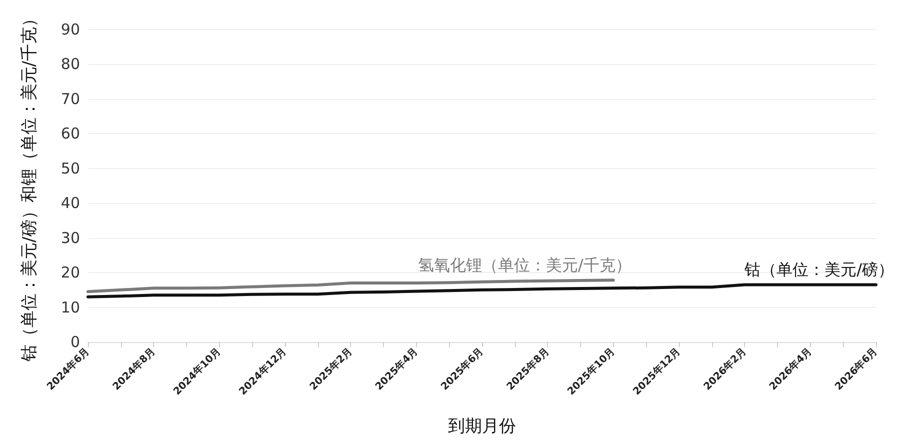 The width and height of the screenshot is (900, 448). What do you see at coordinates (70, 99) in the screenshot?
I see `y-tick-label: 70` at bounding box center [70, 99].